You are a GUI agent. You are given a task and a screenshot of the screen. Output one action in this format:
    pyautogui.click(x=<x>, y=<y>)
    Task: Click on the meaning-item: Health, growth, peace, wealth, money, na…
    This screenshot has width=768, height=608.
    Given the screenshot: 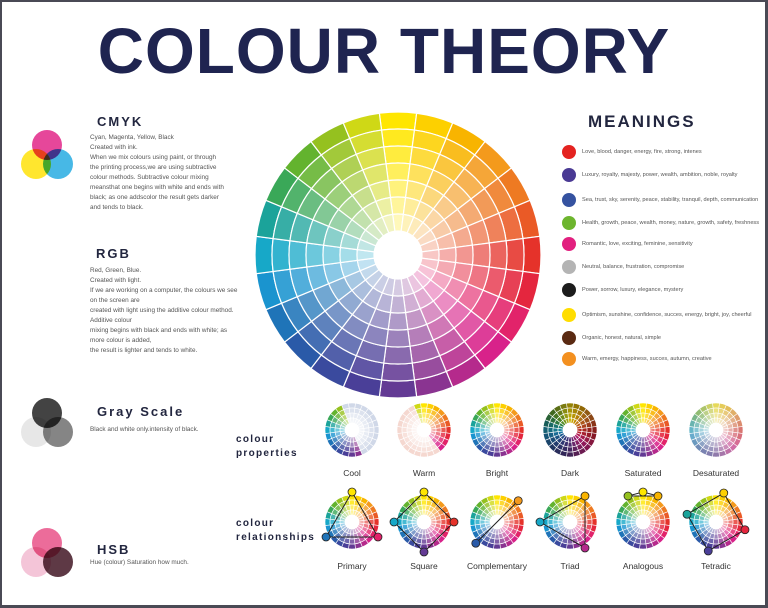 What is the action you would take?
    pyautogui.click(x=662, y=223)
    